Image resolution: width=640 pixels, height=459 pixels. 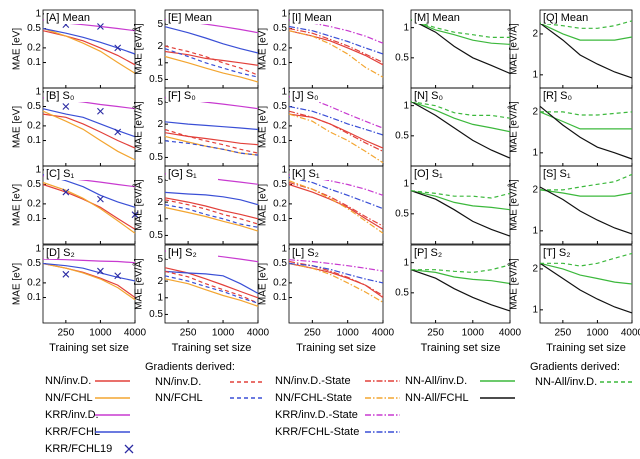 I want to click on panel-title: [O] S₁, so click(x=428, y=174).